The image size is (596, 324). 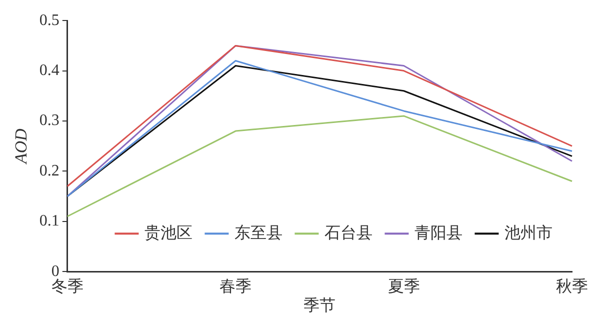 What do you see at coordinates (236, 286) in the screenshot?
I see `x-tick-label: 春季` at bounding box center [236, 286].